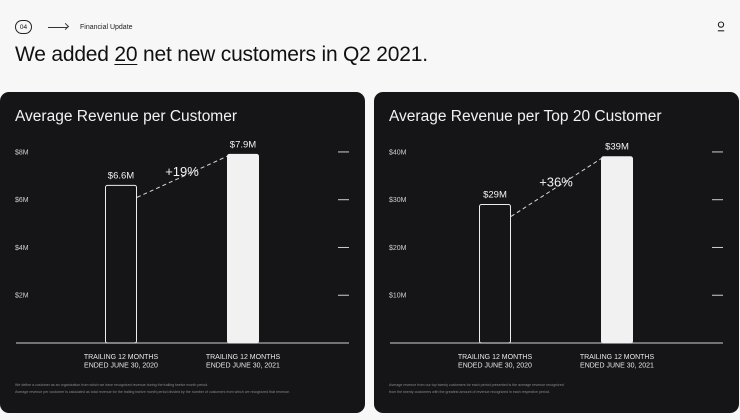 This screenshot has height=420, width=740. Describe the element at coordinates (23, 27) in the screenshot. I see `page-number-badge: 04` at that location.